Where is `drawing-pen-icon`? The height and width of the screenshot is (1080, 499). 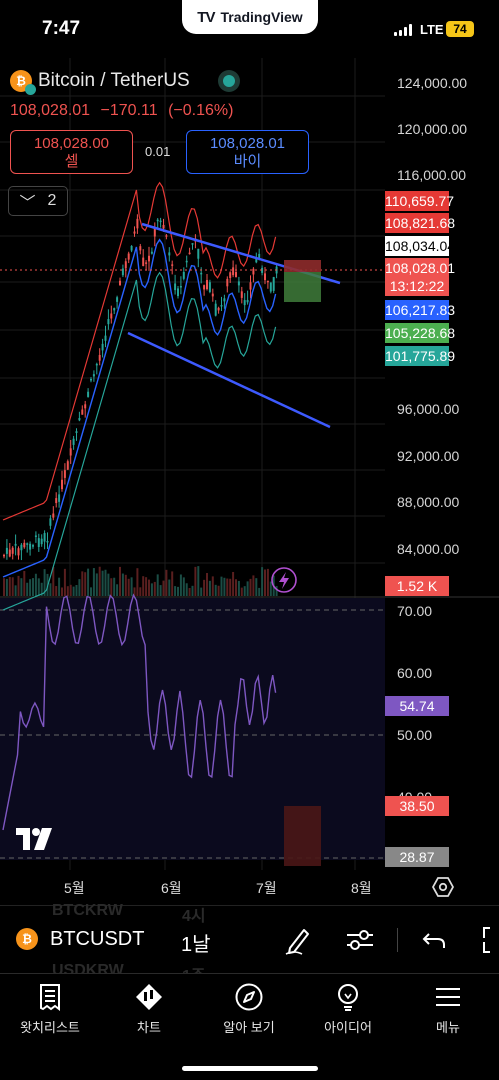
drawing-pen-icon is located at coordinates (298, 940).